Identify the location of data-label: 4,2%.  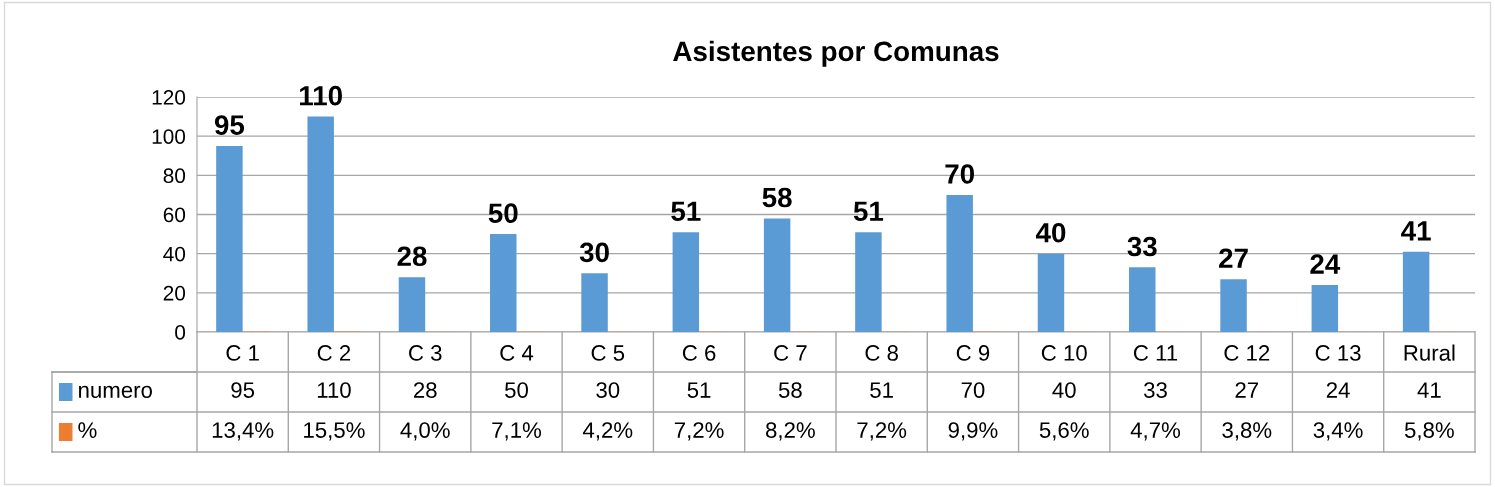
(607, 431).